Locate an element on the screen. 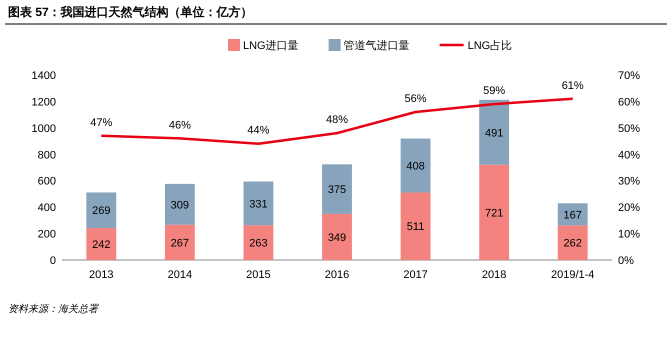 Image resolution: width=672 pixels, height=358 pixels. y-tick-label: 600 is located at coordinates (47, 182).